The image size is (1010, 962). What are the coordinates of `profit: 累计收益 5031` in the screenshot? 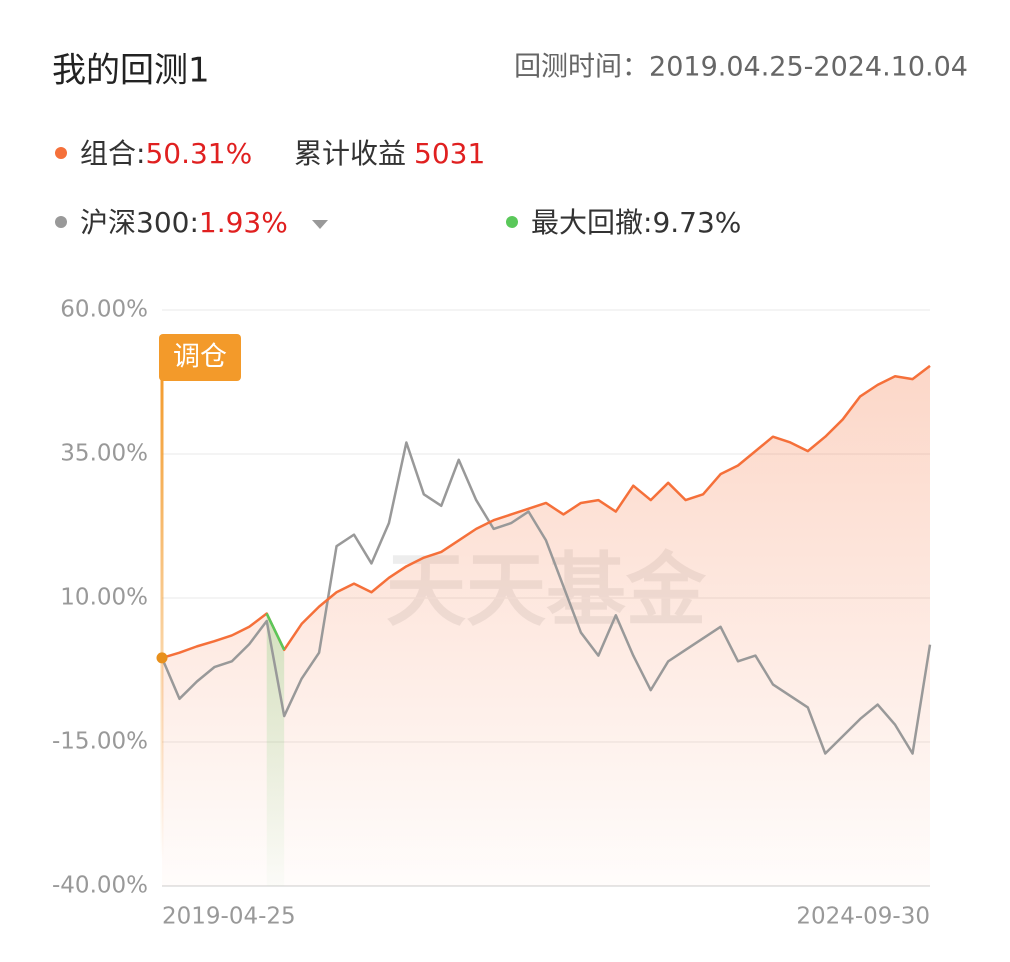 It's located at (389, 153).